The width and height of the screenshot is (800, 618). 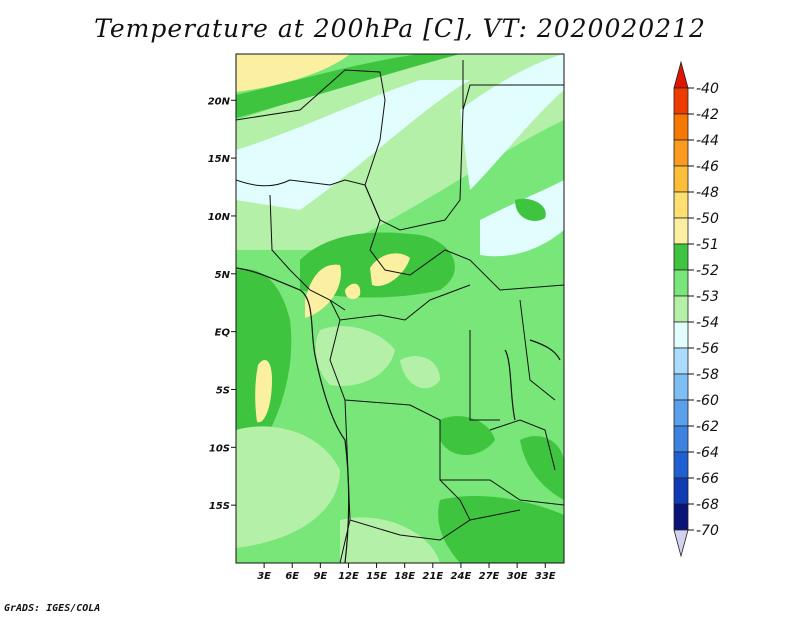 I want to click on colorbar-label: -46, so click(x=707, y=167).